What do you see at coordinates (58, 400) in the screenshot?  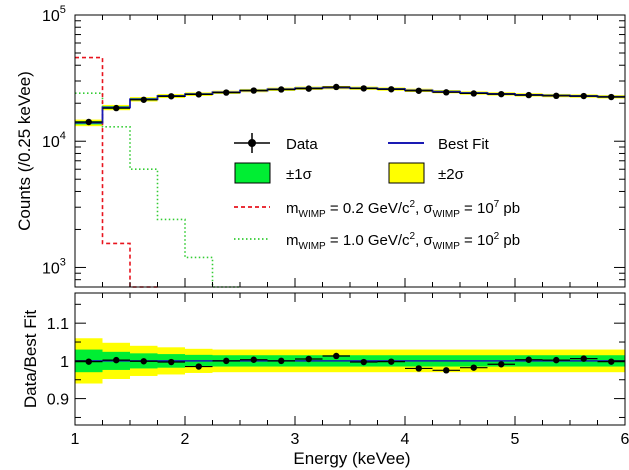 I see `y-tick-label: 0.9` at bounding box center [58, 400].